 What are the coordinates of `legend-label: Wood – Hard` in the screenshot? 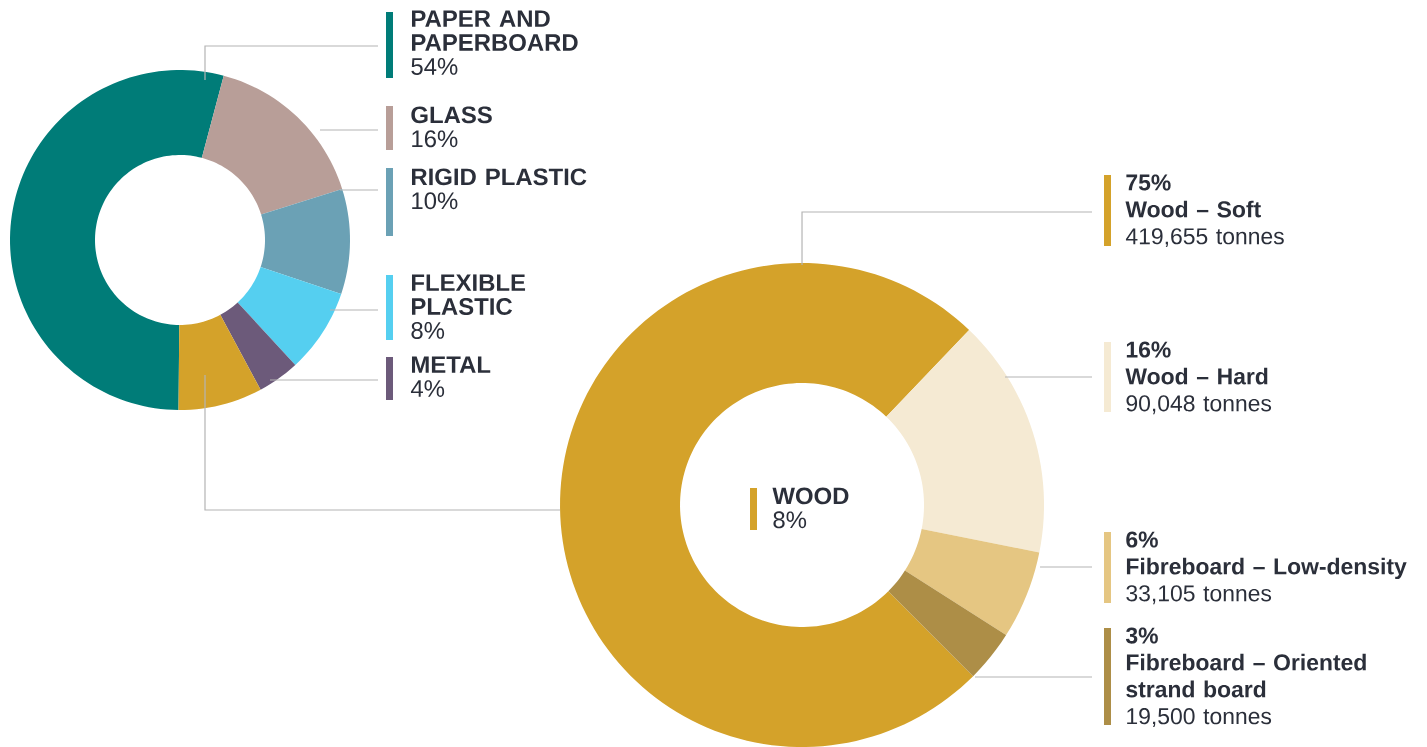 It's located at (1196, 376).